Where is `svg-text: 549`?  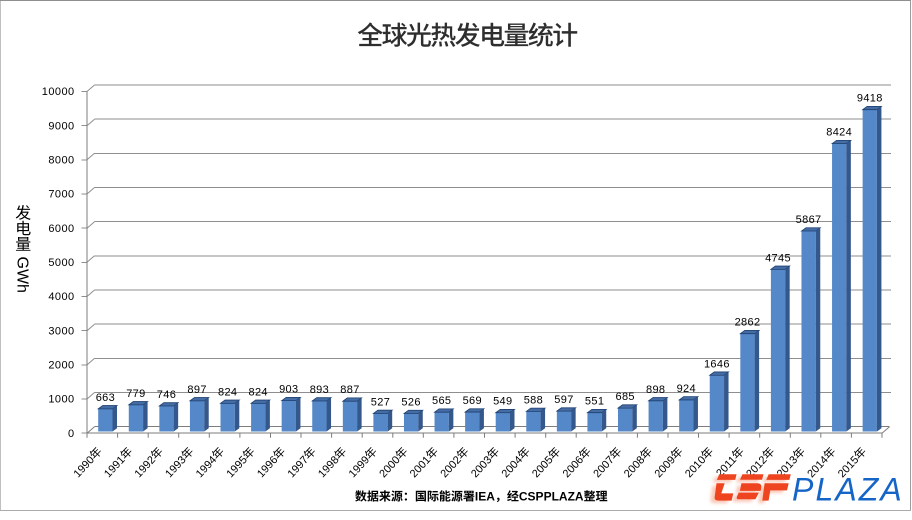
svg-text: 549 is located at coordinates (502, 402).